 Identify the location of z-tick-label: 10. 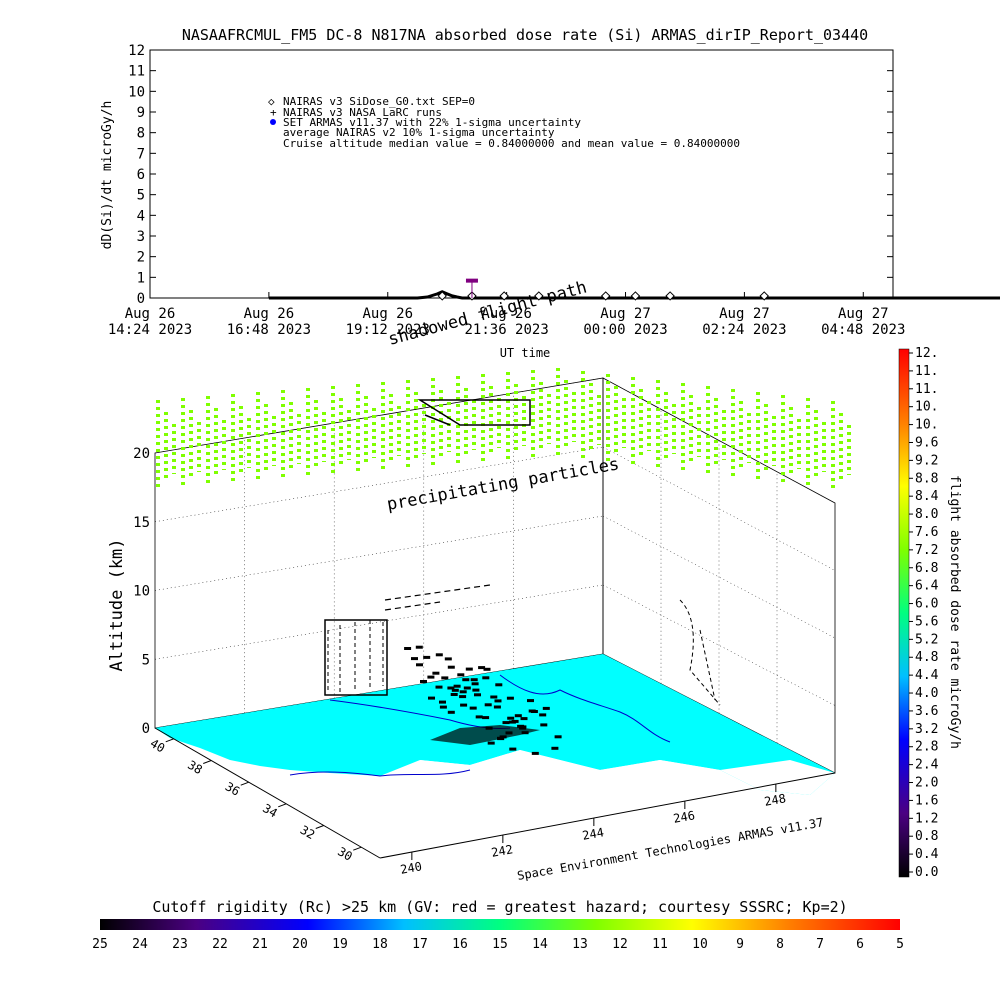
(141, 592).